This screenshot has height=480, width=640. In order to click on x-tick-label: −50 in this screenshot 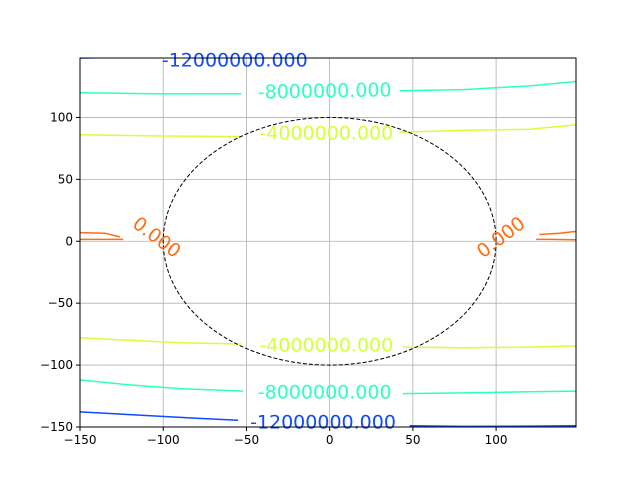, I will do `click(246, 440)`.